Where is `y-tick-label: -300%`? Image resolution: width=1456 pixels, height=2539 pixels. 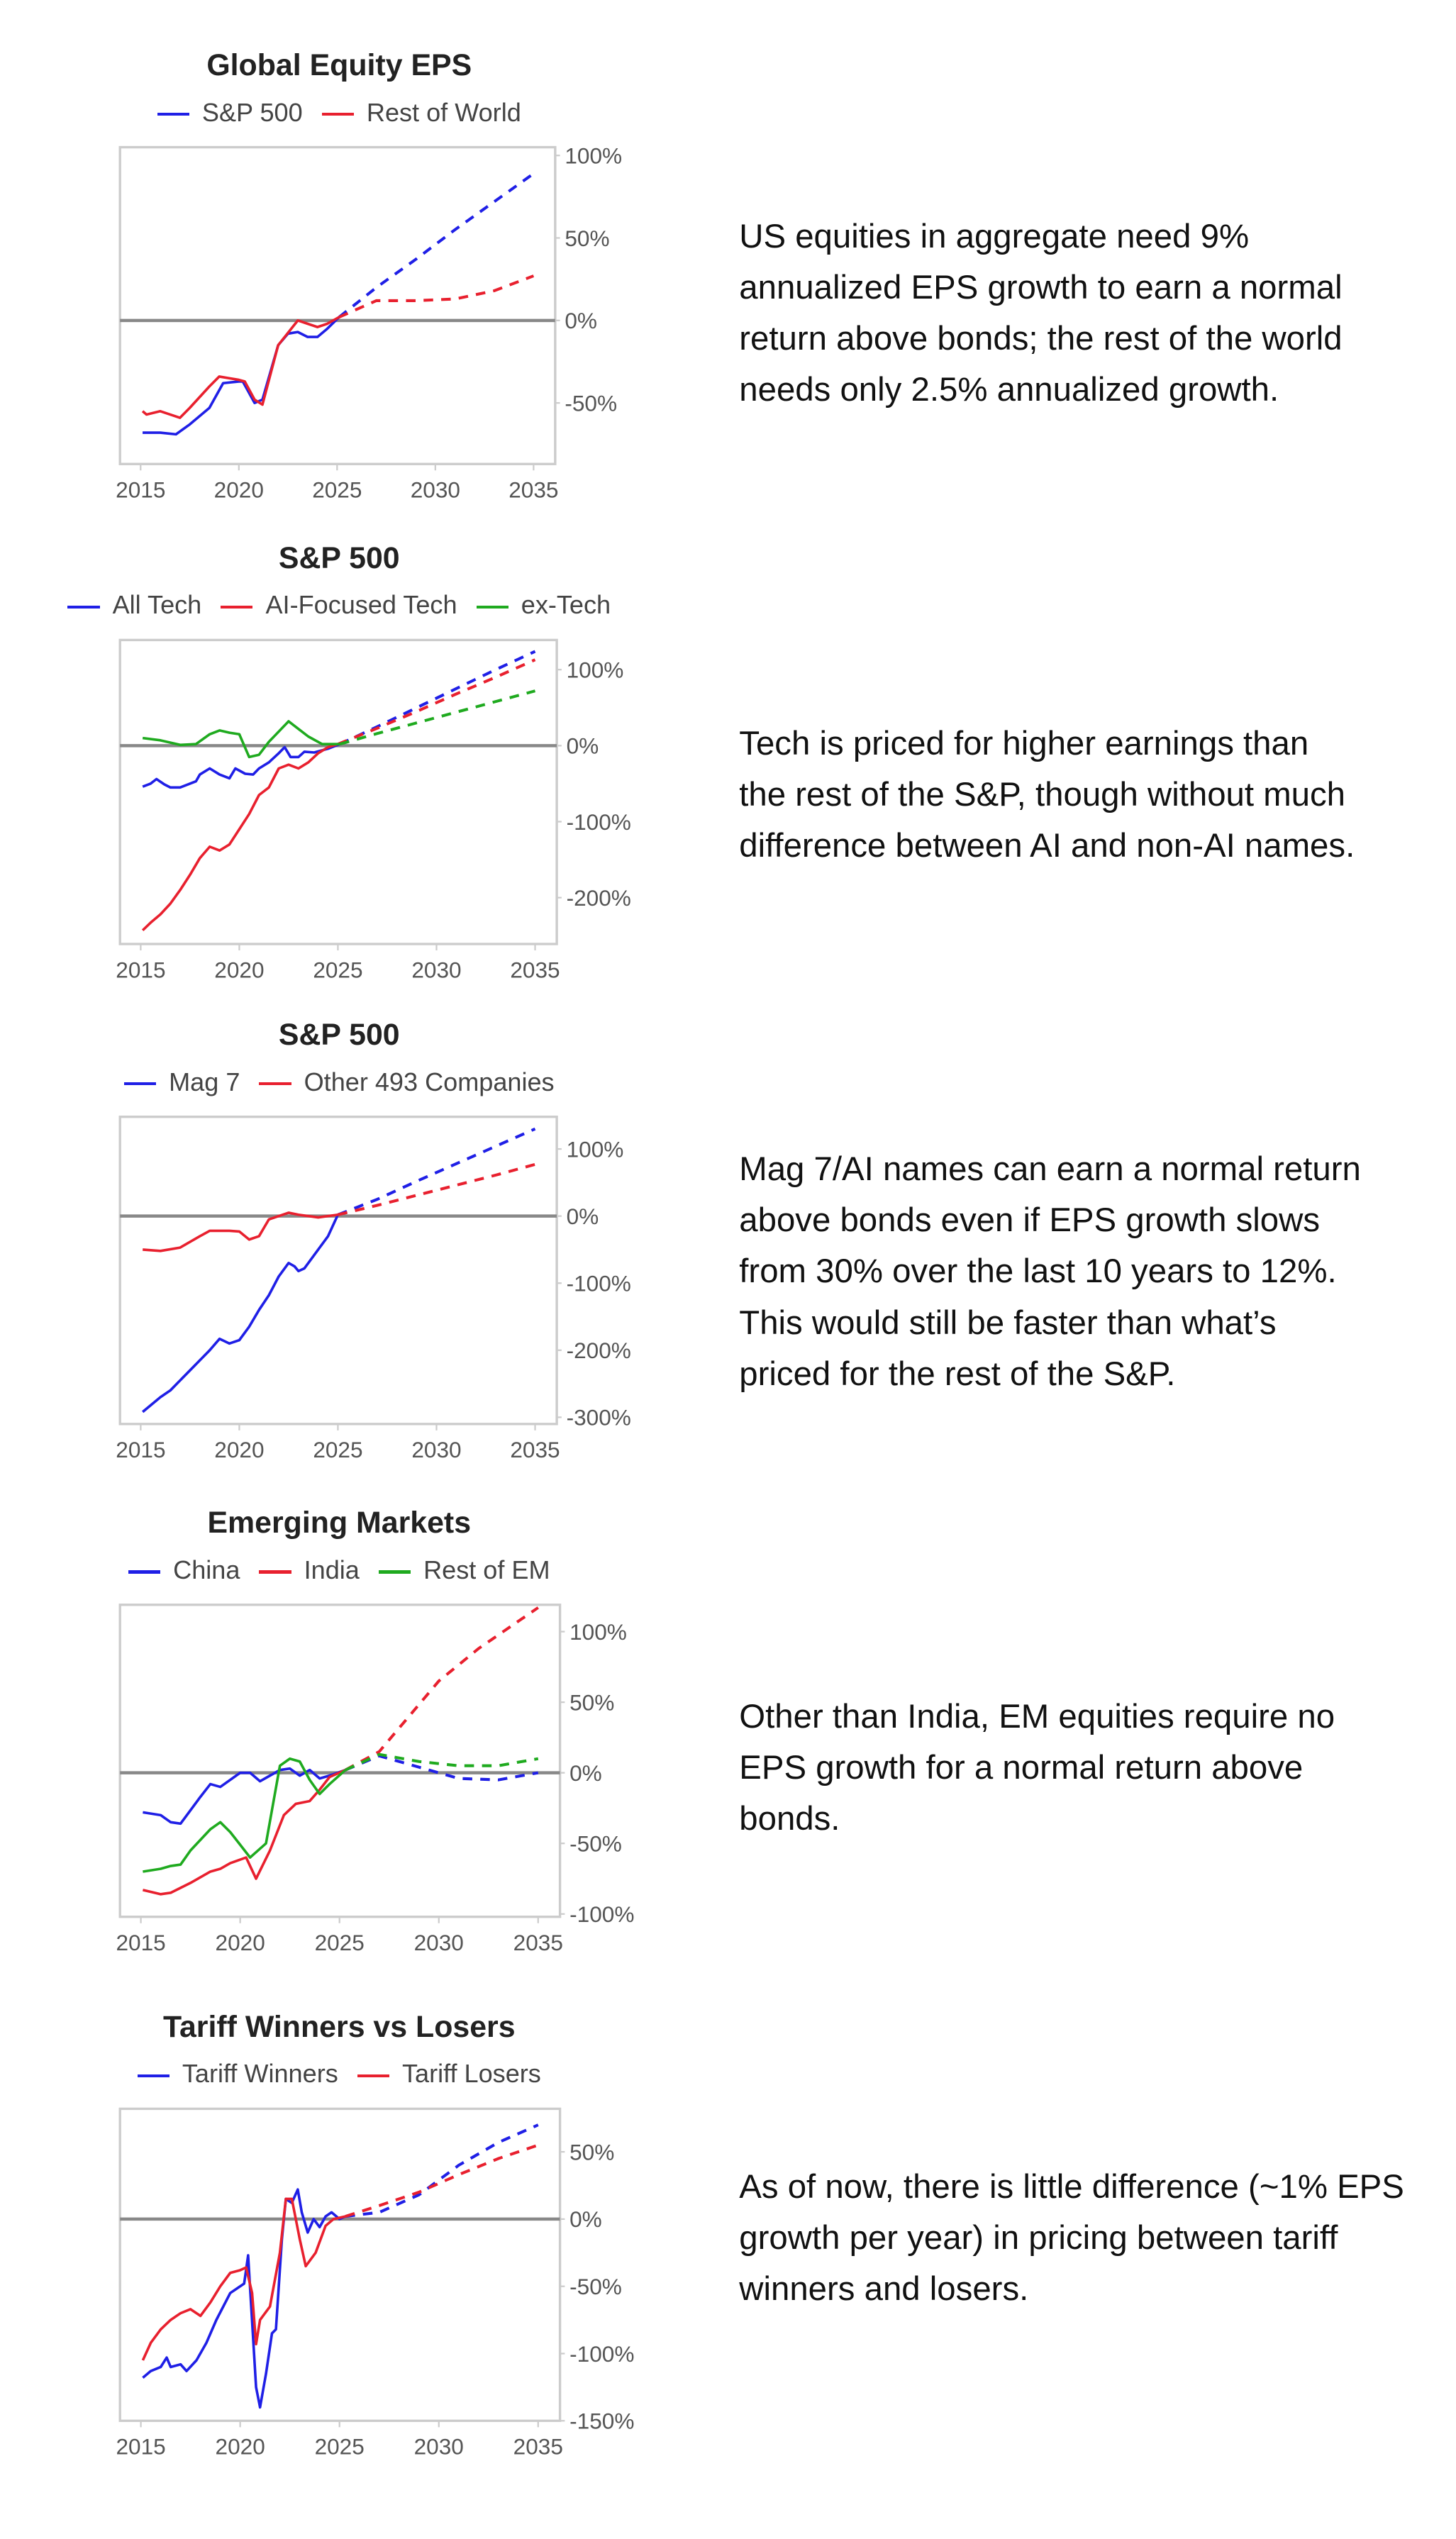
y-tick-label: -300% is located at coordinates (599, 1417).